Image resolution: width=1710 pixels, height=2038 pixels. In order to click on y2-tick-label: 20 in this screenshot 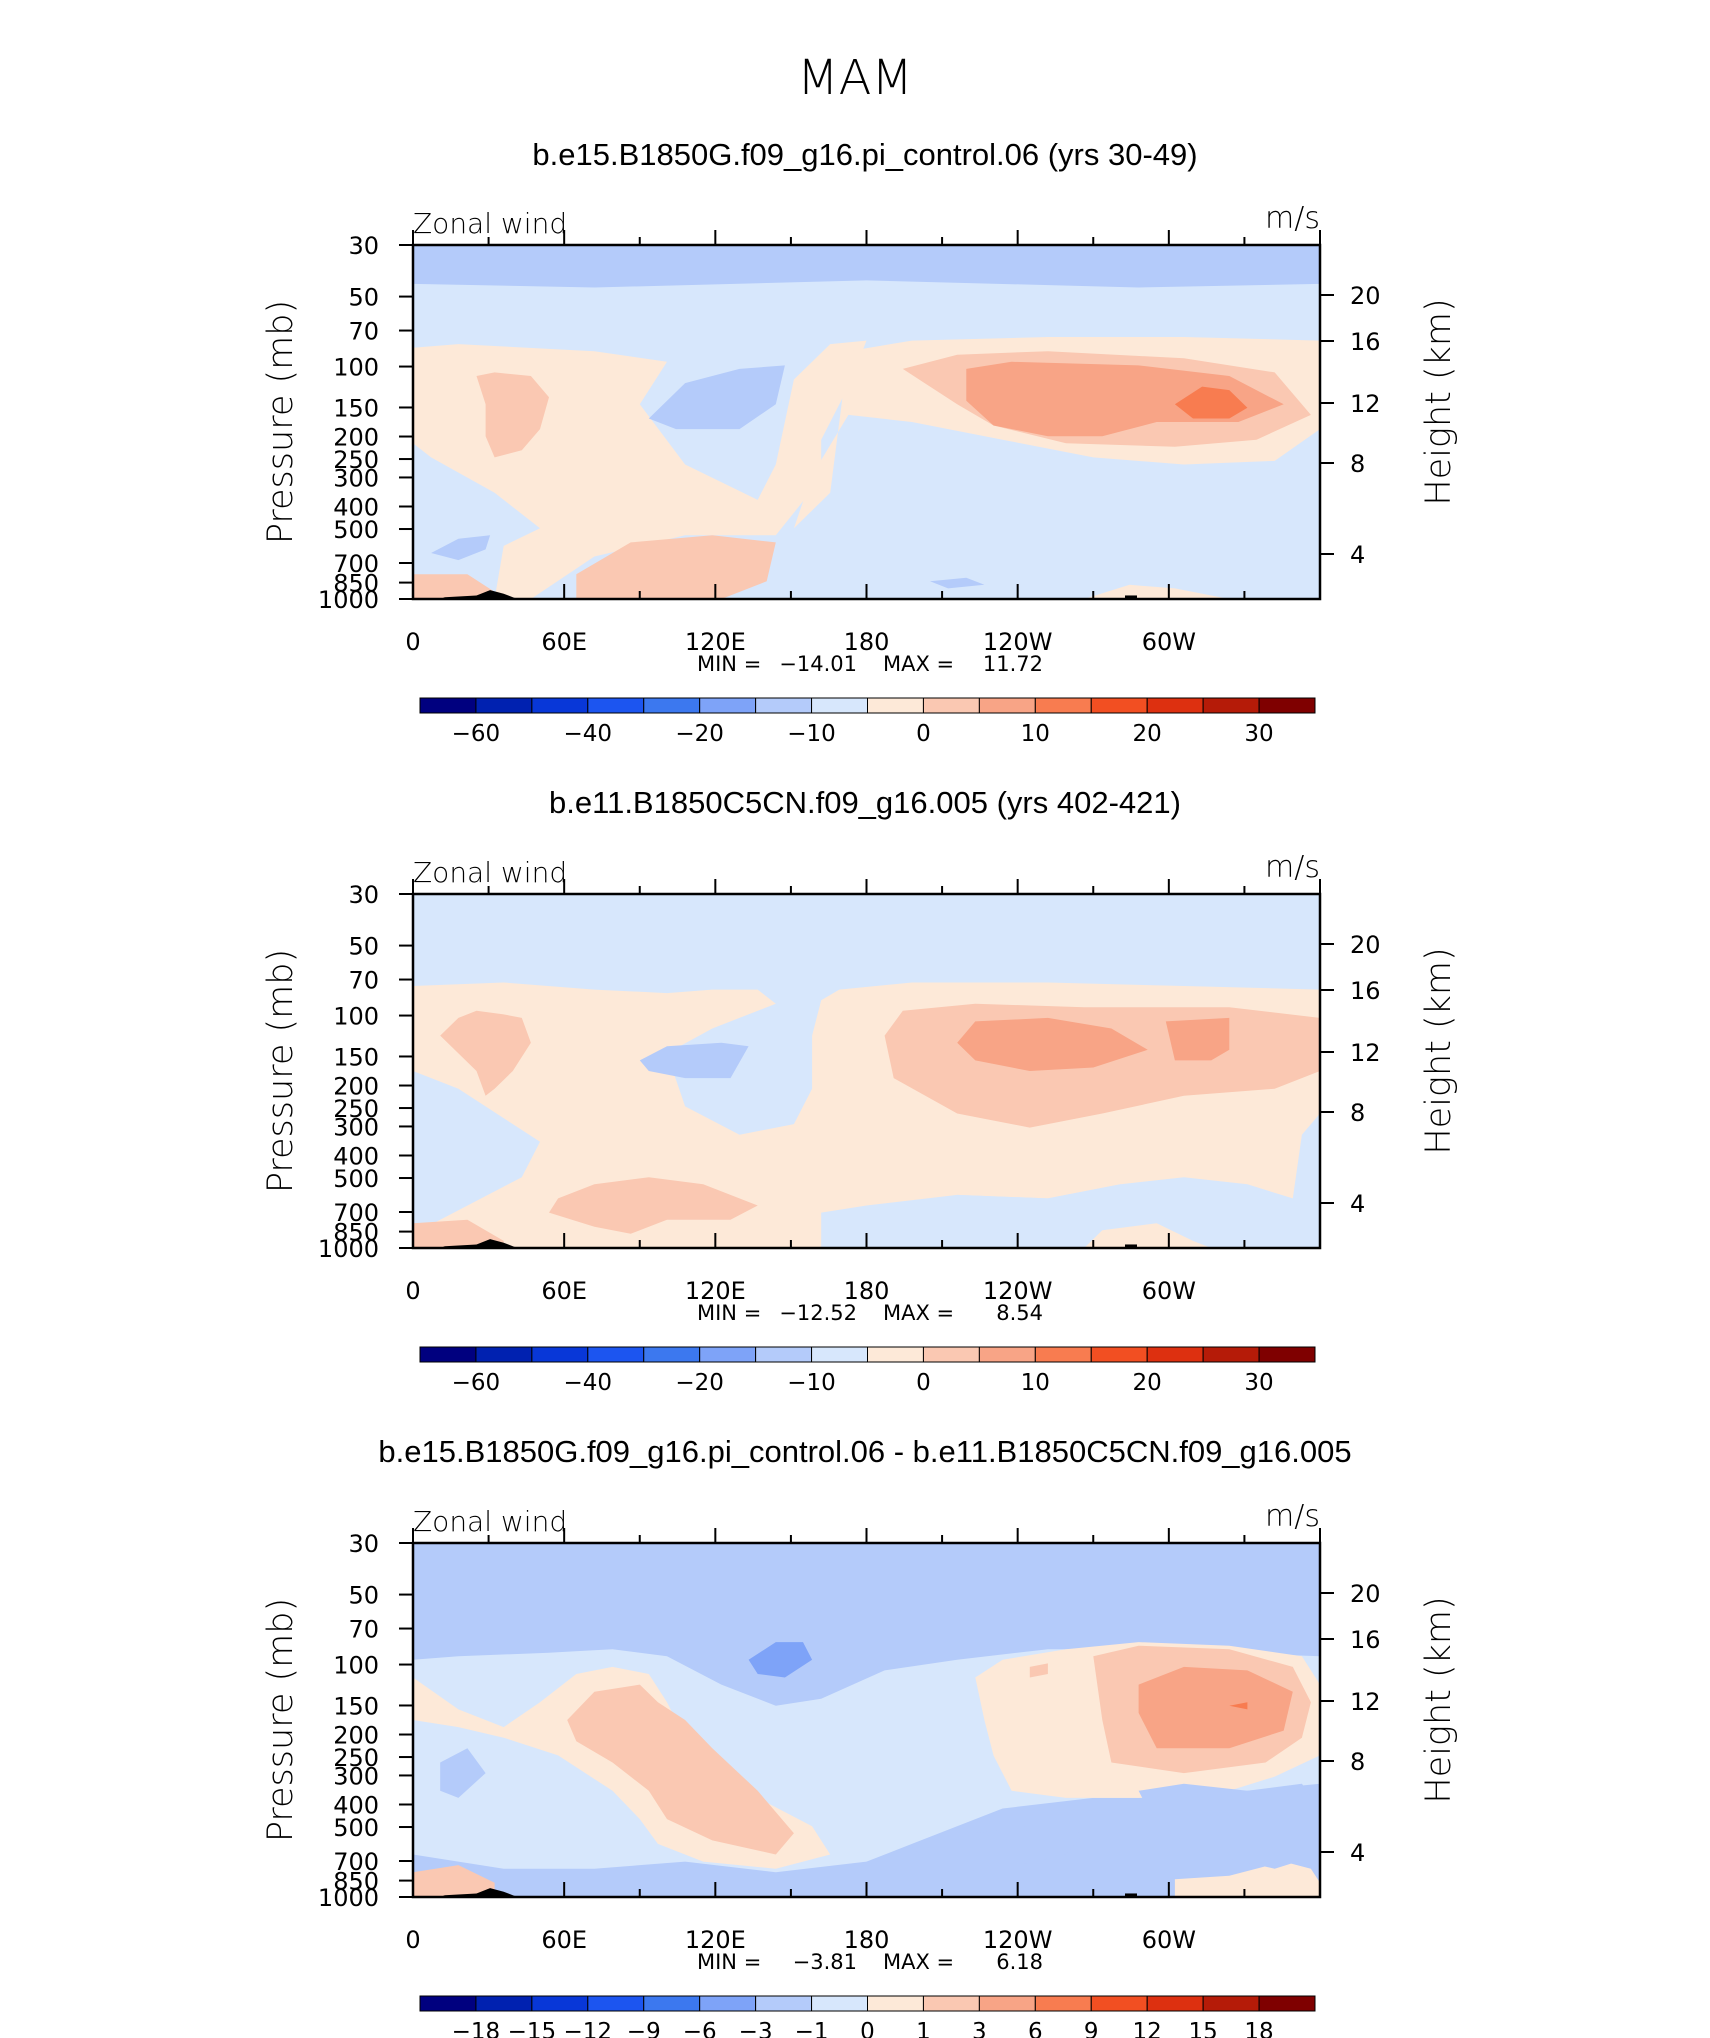, I will do `click(1365, 296)`.